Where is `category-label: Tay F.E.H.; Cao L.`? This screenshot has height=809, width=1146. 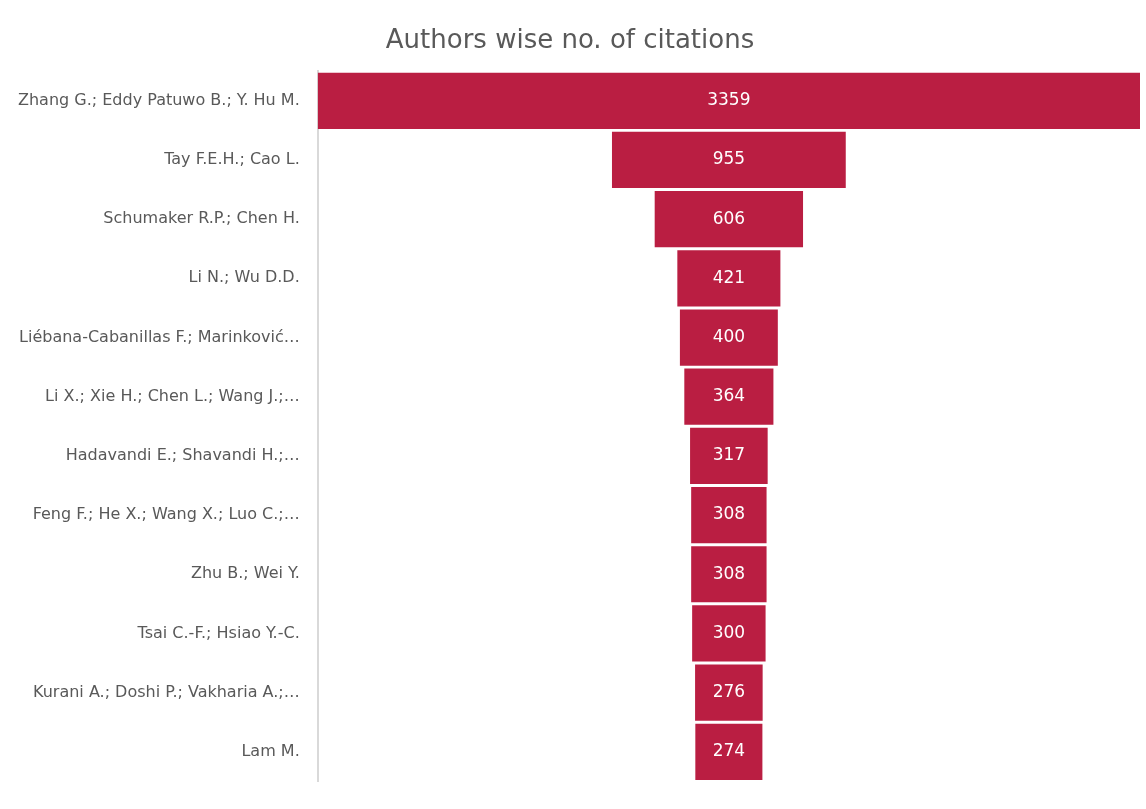 category-label: Tay F.E.H.; Cao L. is located at coordinates (231, 159).